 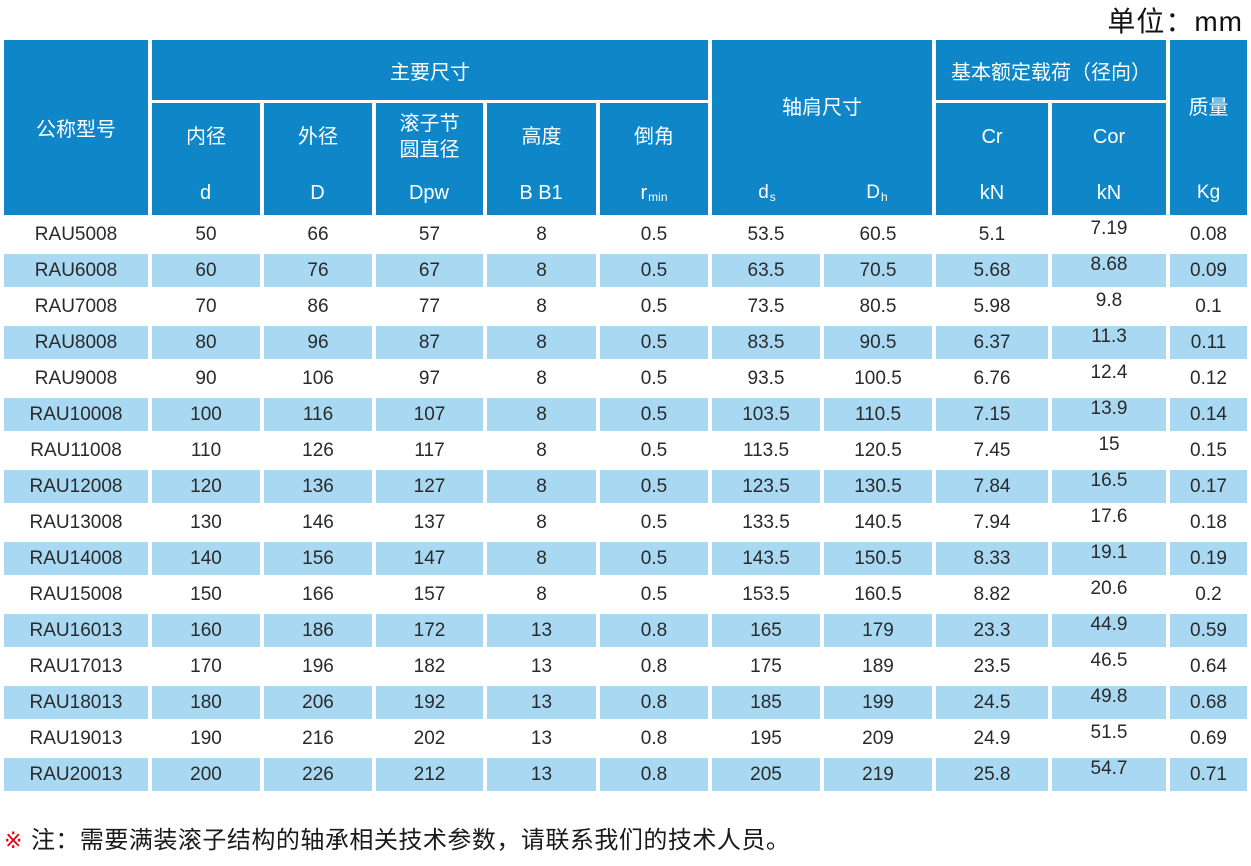 I want to click on cell-cor: 16.5, so click(x=1109, y=486).